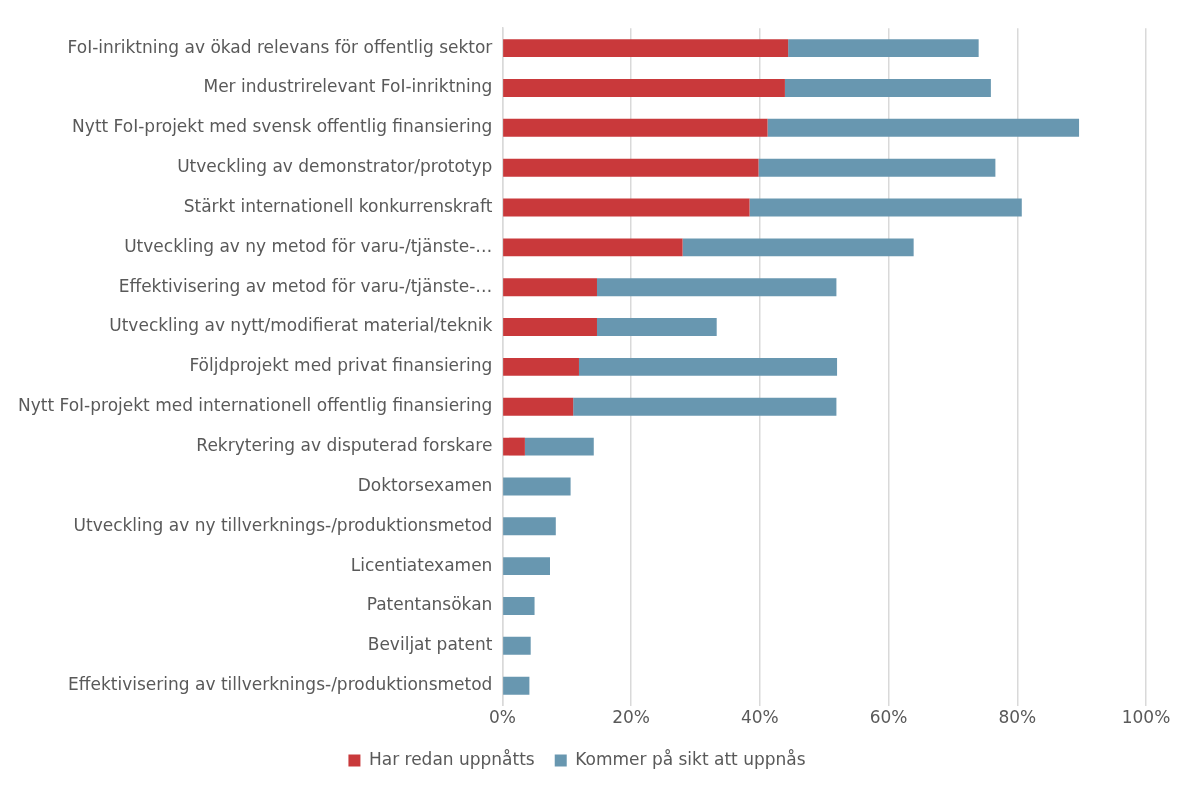 The width and height of the screenshot is (1184, 787). What do you see at coordinates (1017, 717) in the screenshot?
I see `x-tick-label: 80%` at bounding box center [1017, 717].